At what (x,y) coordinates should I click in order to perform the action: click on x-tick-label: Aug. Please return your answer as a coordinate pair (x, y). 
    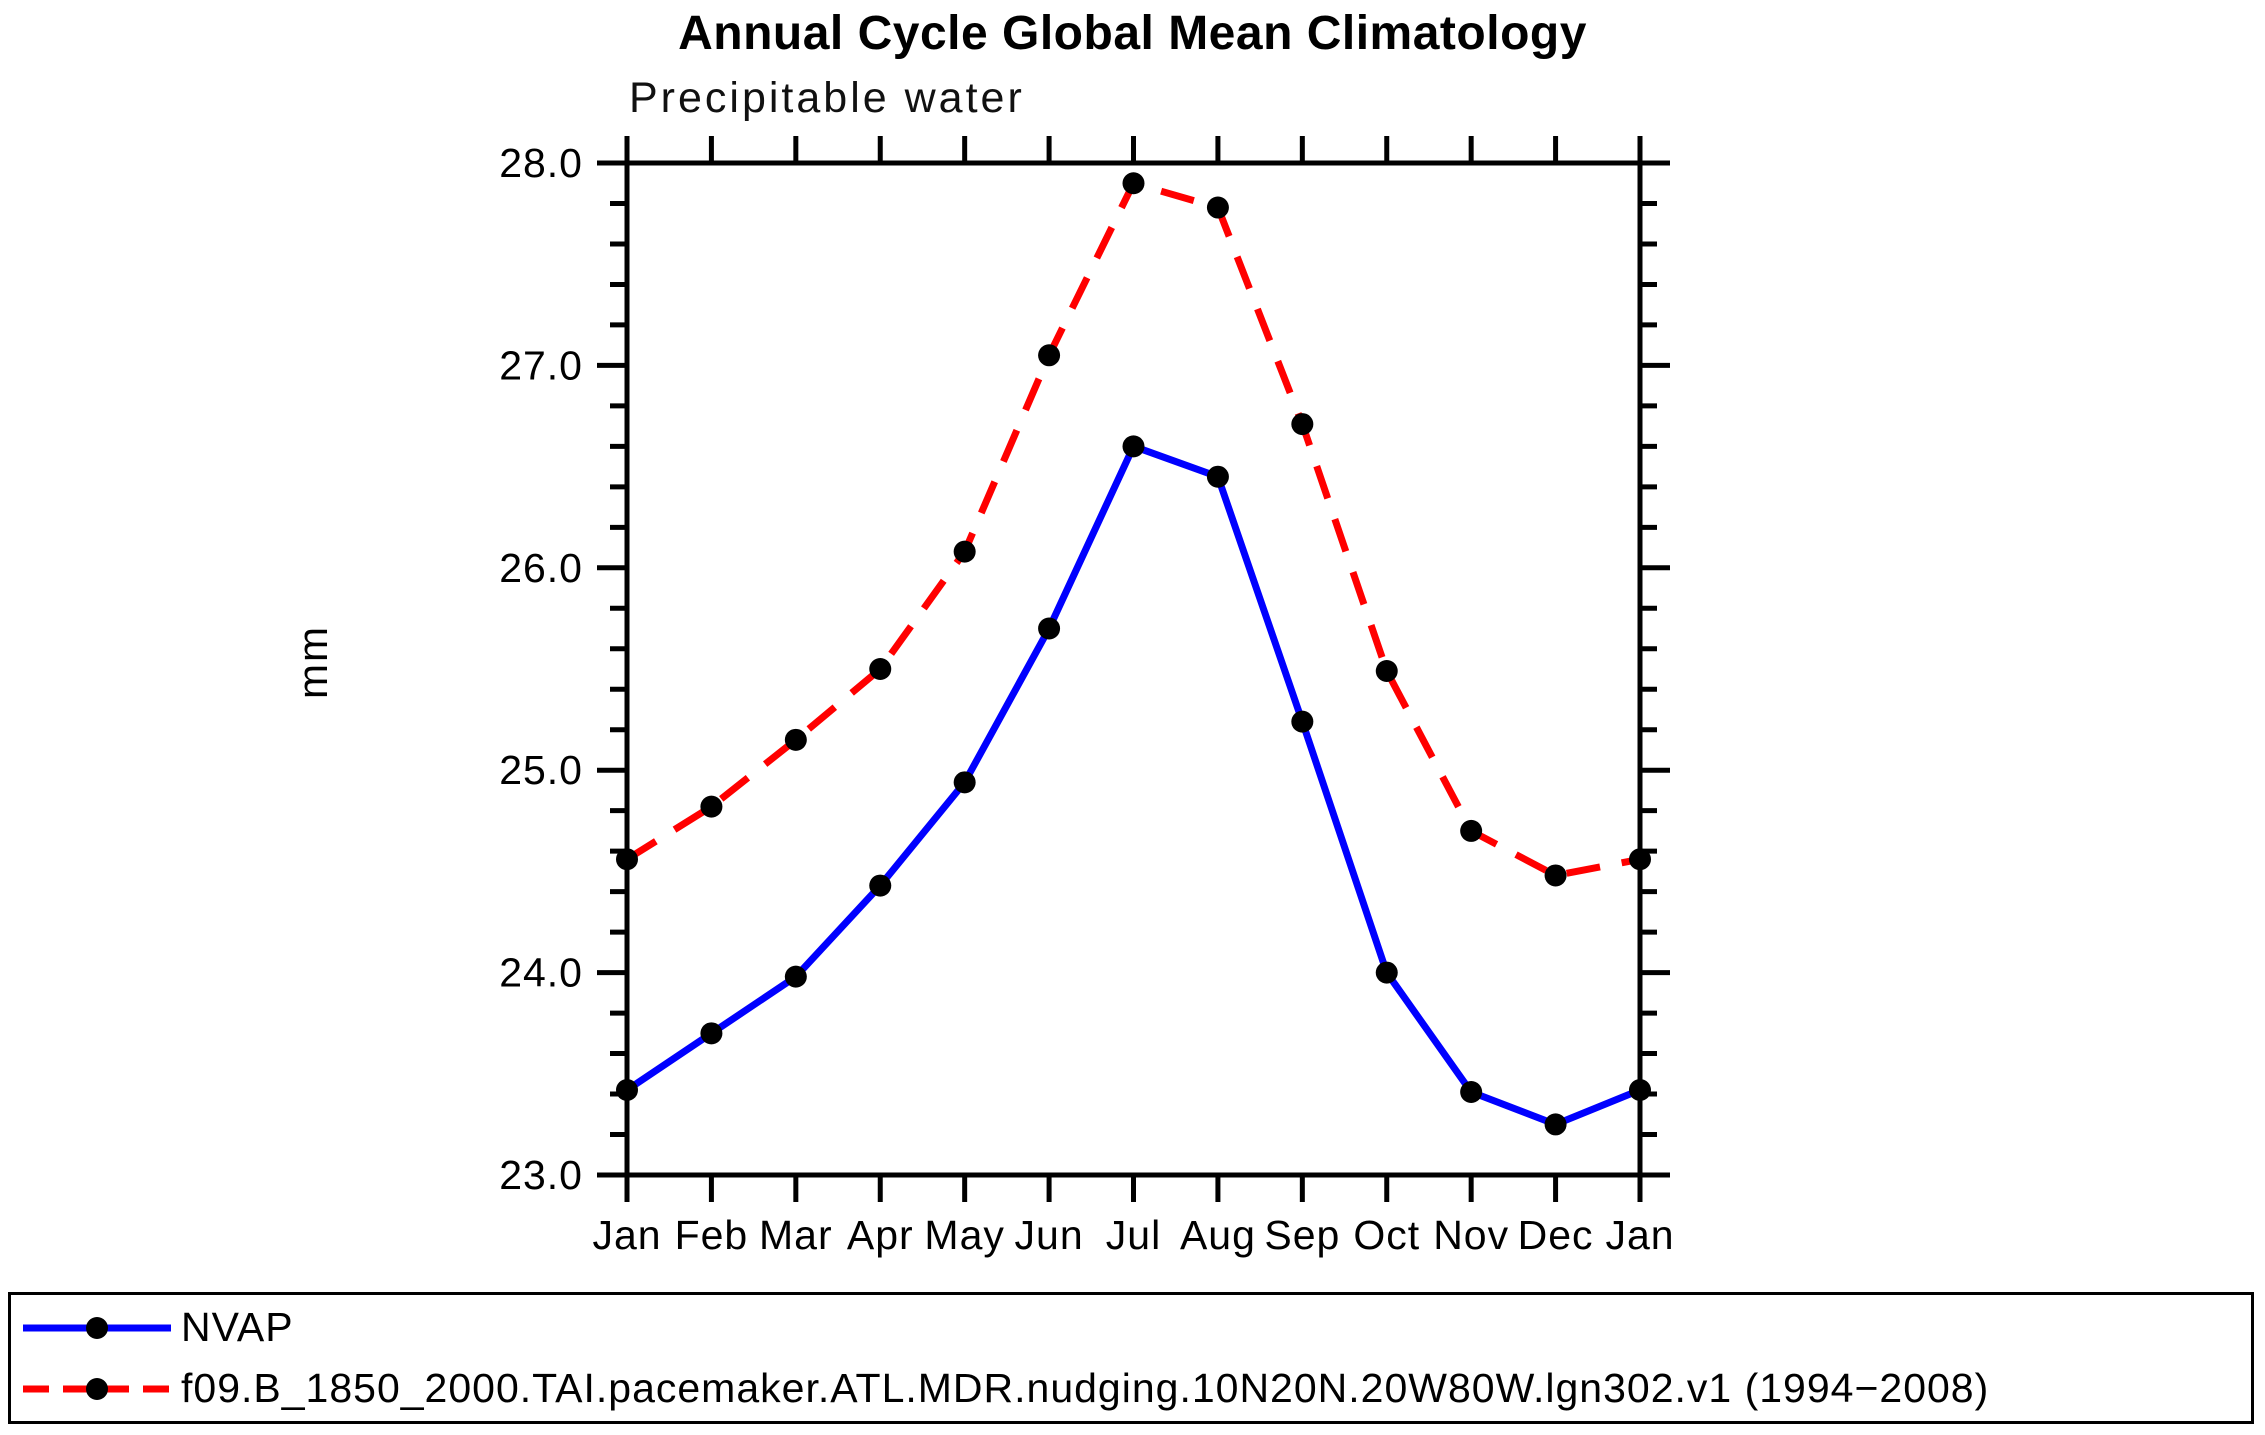
    Looking at the image, I should click on (1218, 1235).